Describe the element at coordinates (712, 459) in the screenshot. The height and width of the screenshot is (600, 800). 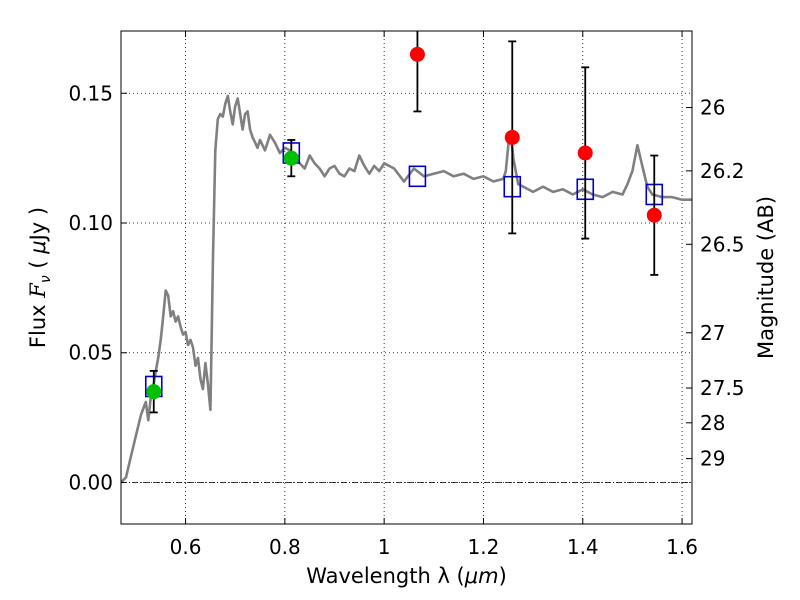
I see `right-axis-tick-label: 29` at that location.